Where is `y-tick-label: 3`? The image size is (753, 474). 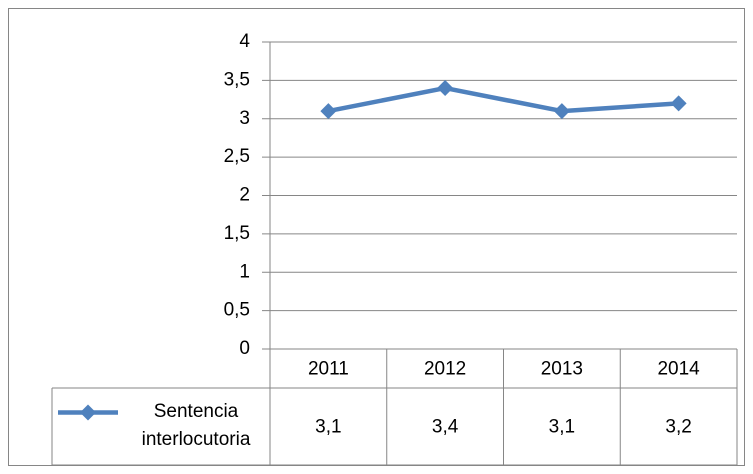
y-tick-label: 3 is located at coordinates (244, 118).